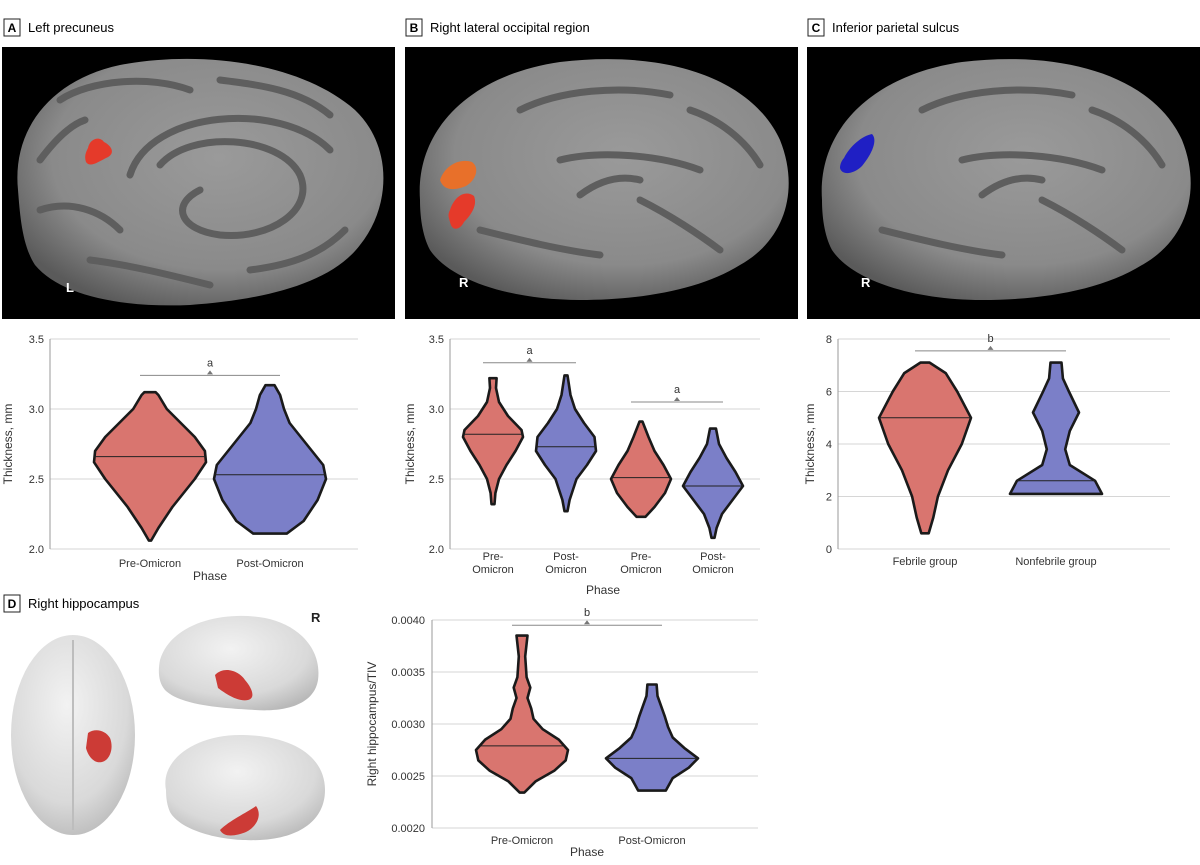  I want to click on glass-brain-top-view, so click(73, 735).